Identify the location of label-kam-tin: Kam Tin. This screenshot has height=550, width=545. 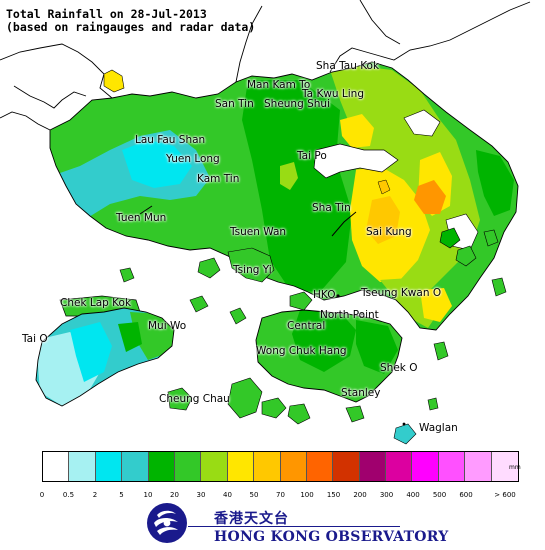
(218, 179).